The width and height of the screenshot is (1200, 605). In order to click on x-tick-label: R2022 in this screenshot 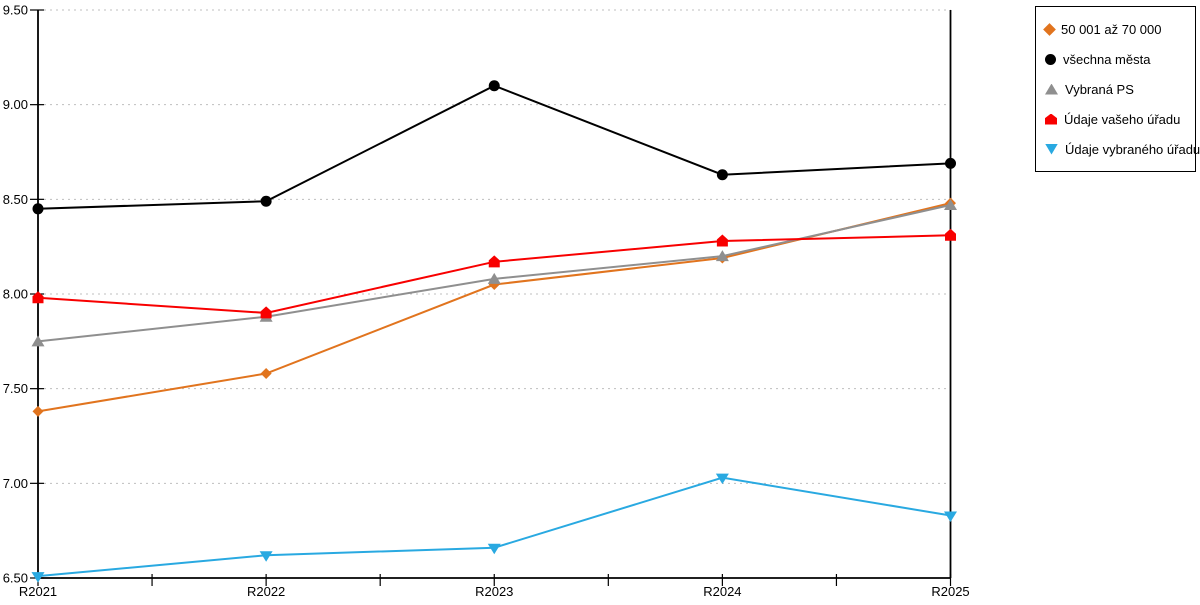, I will do `click(266, 591)`.